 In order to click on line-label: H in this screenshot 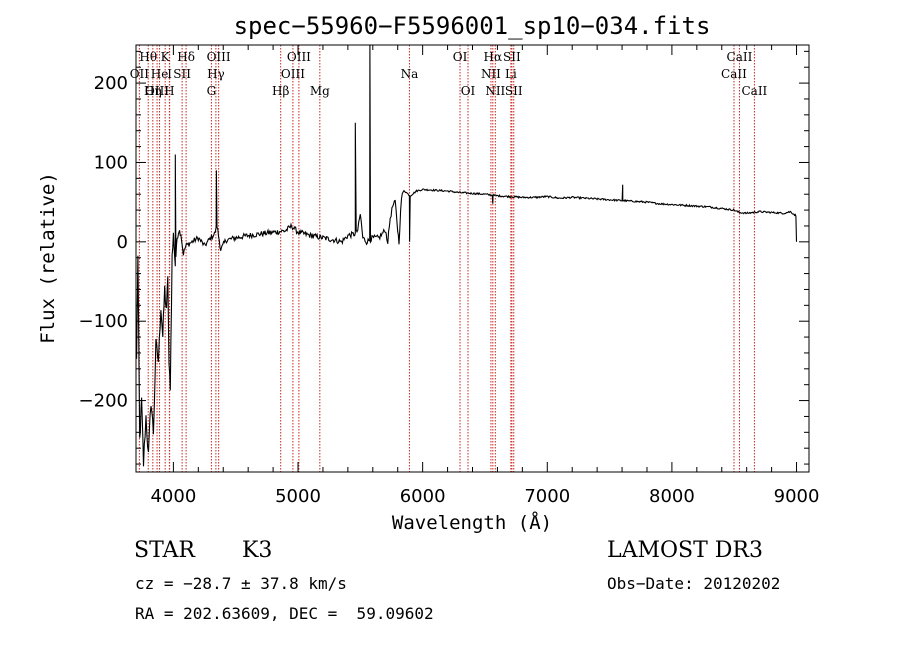, I will do `click(169, 91)`.